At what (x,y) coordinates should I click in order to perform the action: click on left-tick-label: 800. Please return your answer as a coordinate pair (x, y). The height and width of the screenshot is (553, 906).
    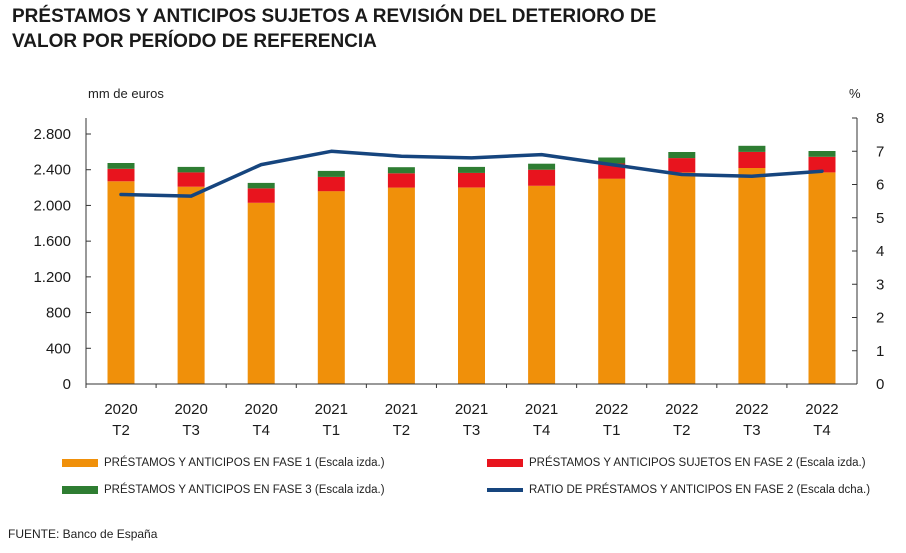
    Looking at the image, I should click on (58, 313).